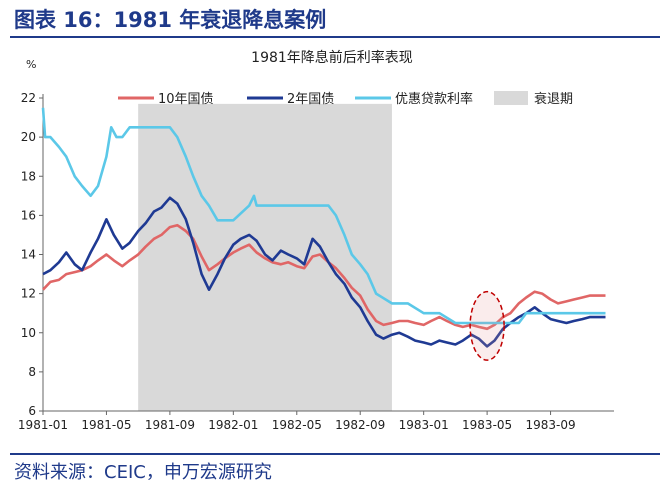 The width and height of the screenshot is (669, 496). Describe the element at coordinates (186, 99) in the screenshot. I see `legend-label-1: 10年国债` at that location.